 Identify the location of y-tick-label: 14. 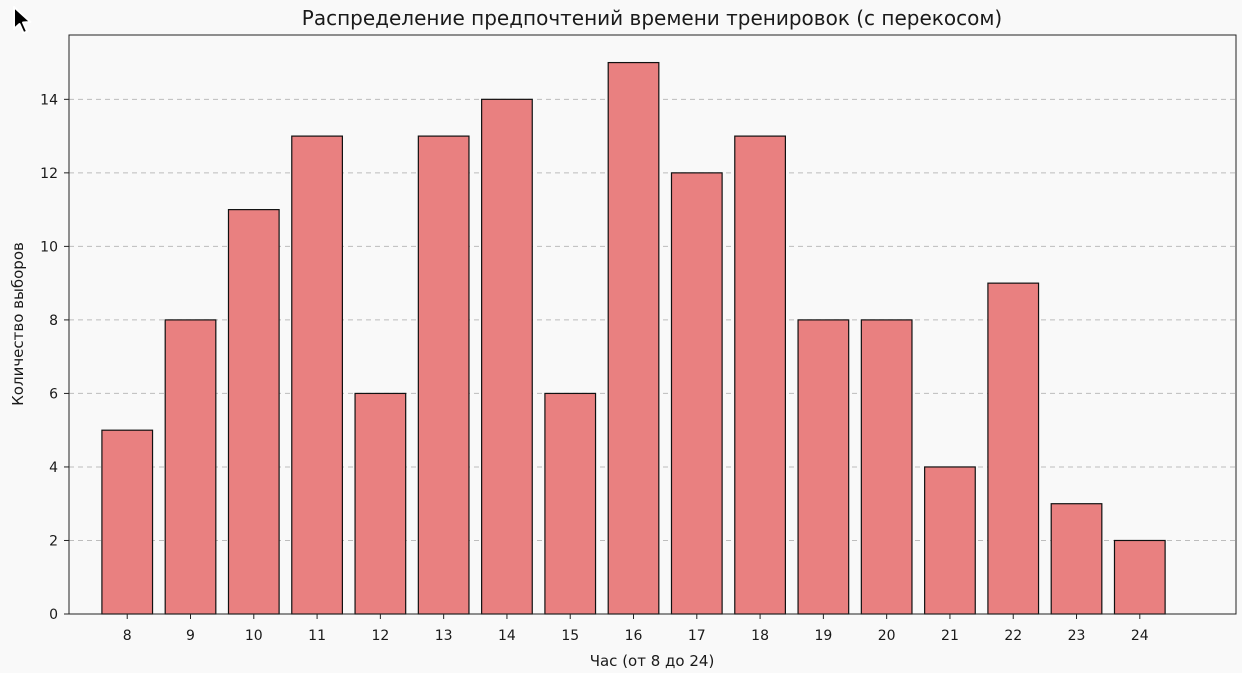
(49, 100).